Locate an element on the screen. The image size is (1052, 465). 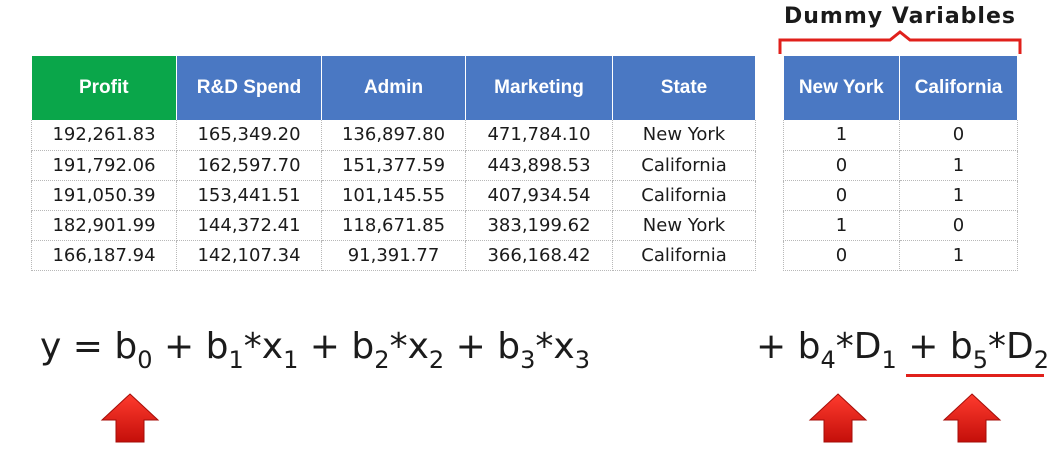
dummy-equation-terms: + b4*D1 + b5*D2 is located at coordinates (902, 353).